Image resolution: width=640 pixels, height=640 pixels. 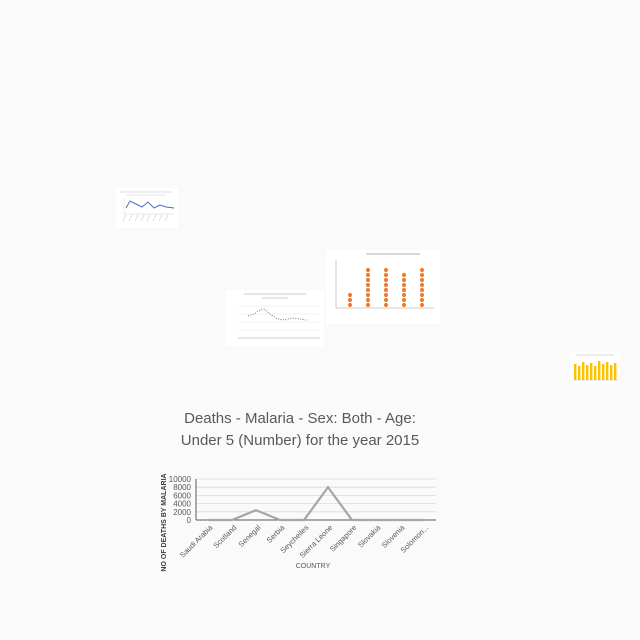 What do you see at coordinates (164, 522) in the screenshot?
I see `y-axis-title: NO OF DEATHS BY MALARIA` at bounding box center [164, 522].